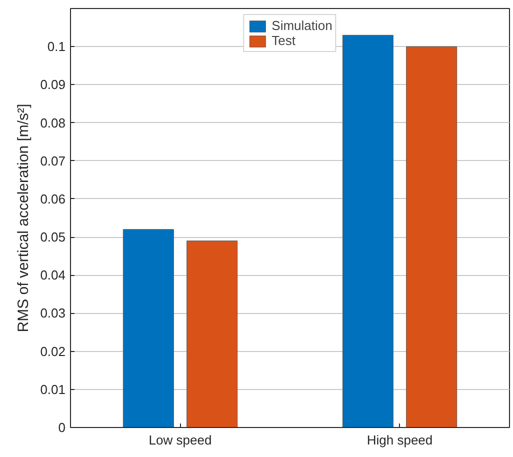  Describe the element at coordinates (399, 440) in the screenshot. I see `x-tick-label: High speed` at that location.